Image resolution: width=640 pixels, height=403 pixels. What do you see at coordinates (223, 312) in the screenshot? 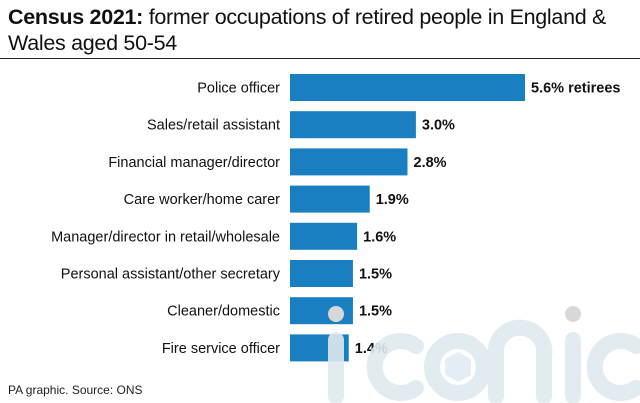
I see `category-label: Cleaner/domestic` at bounding box center [223, 312].